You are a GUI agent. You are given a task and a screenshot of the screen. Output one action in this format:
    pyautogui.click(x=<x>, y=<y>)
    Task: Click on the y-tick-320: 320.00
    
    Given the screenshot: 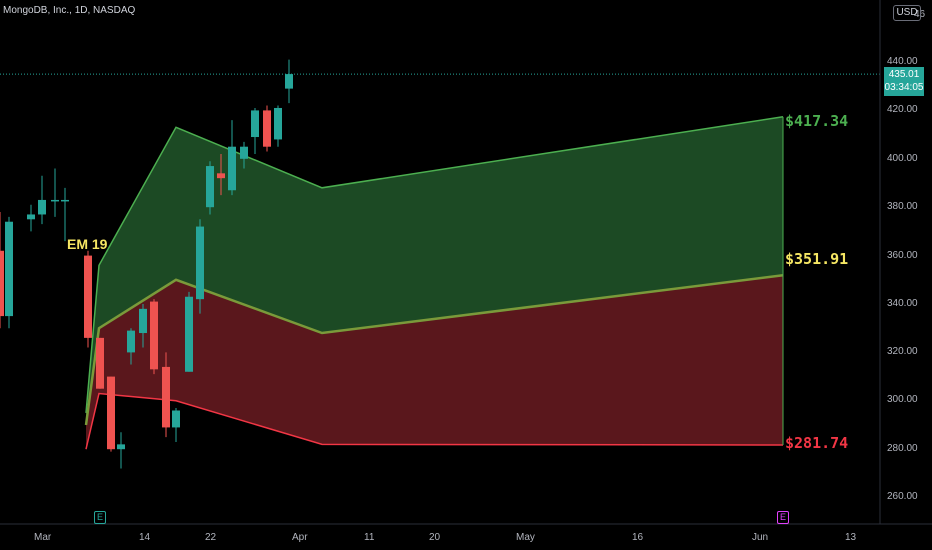 What is the action you would take?
    pyautogui.click(x=902, y=351)
    